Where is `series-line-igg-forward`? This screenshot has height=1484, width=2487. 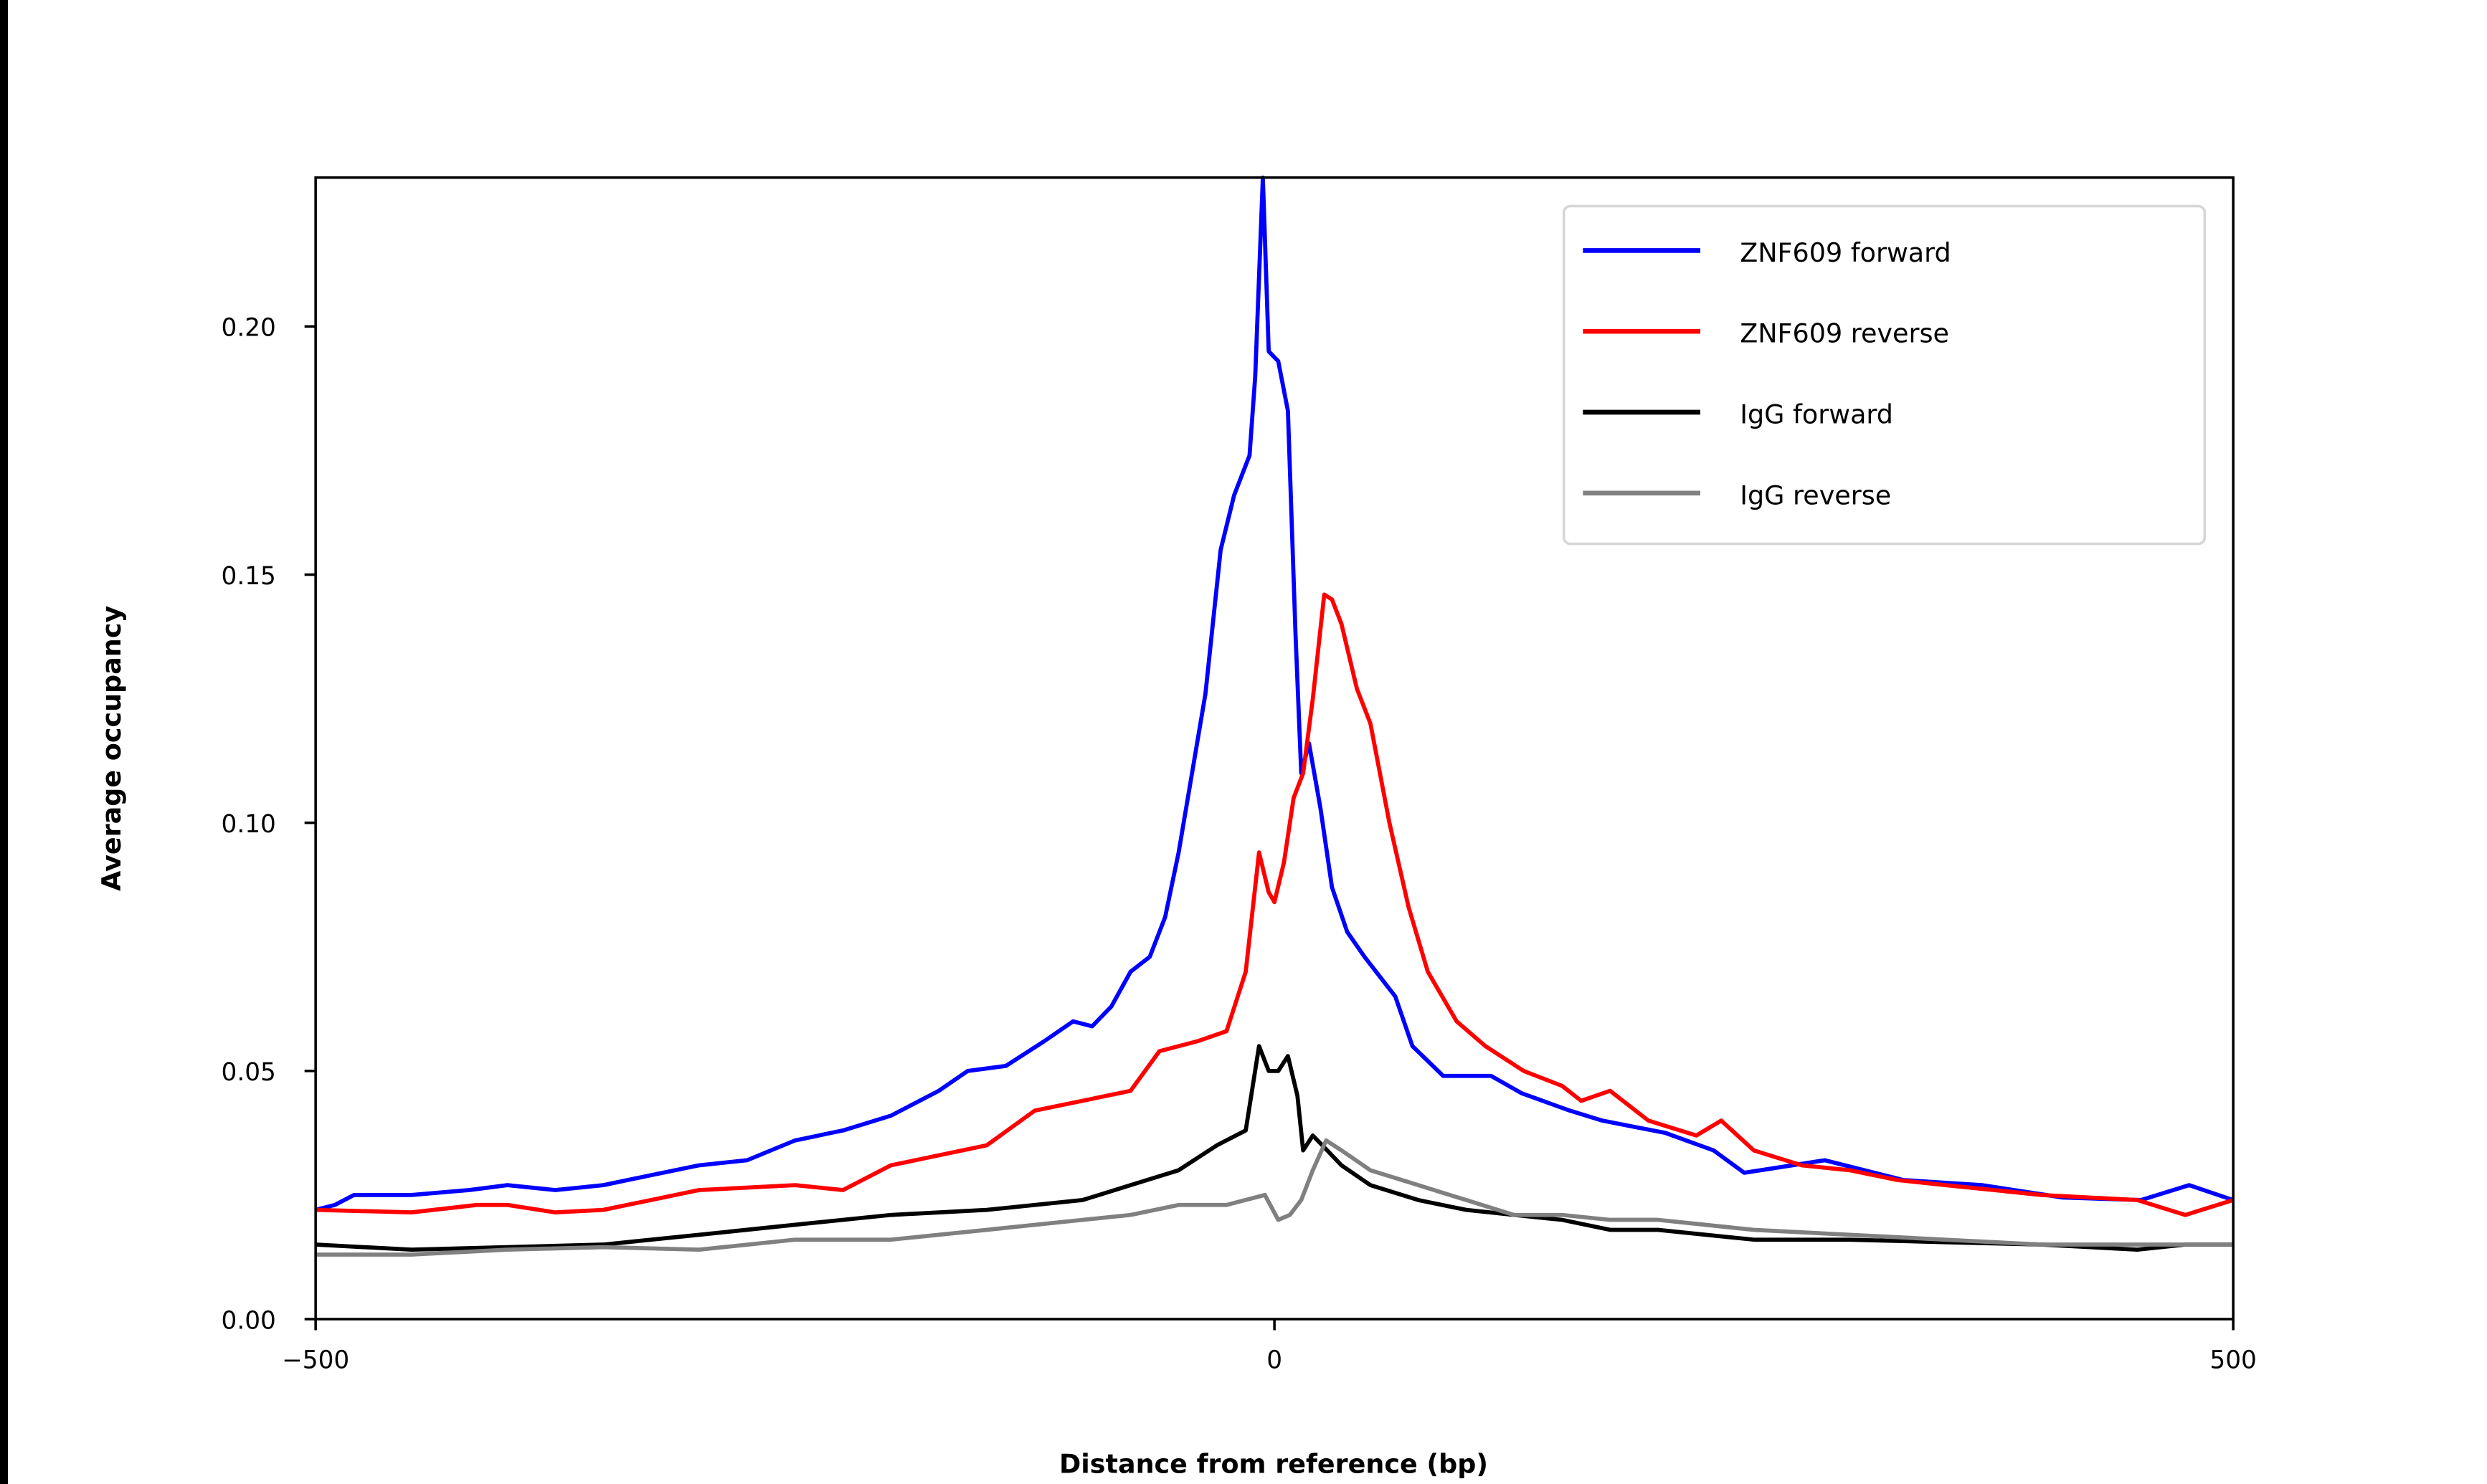 series-line-igg-forward is located at coordinates (1275, 1148).